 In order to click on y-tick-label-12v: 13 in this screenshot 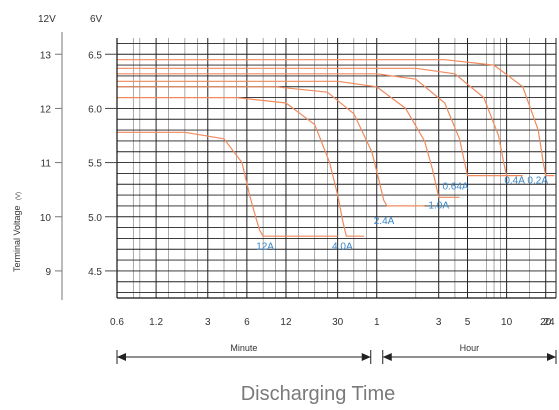, I will do `click(46, 55)`.